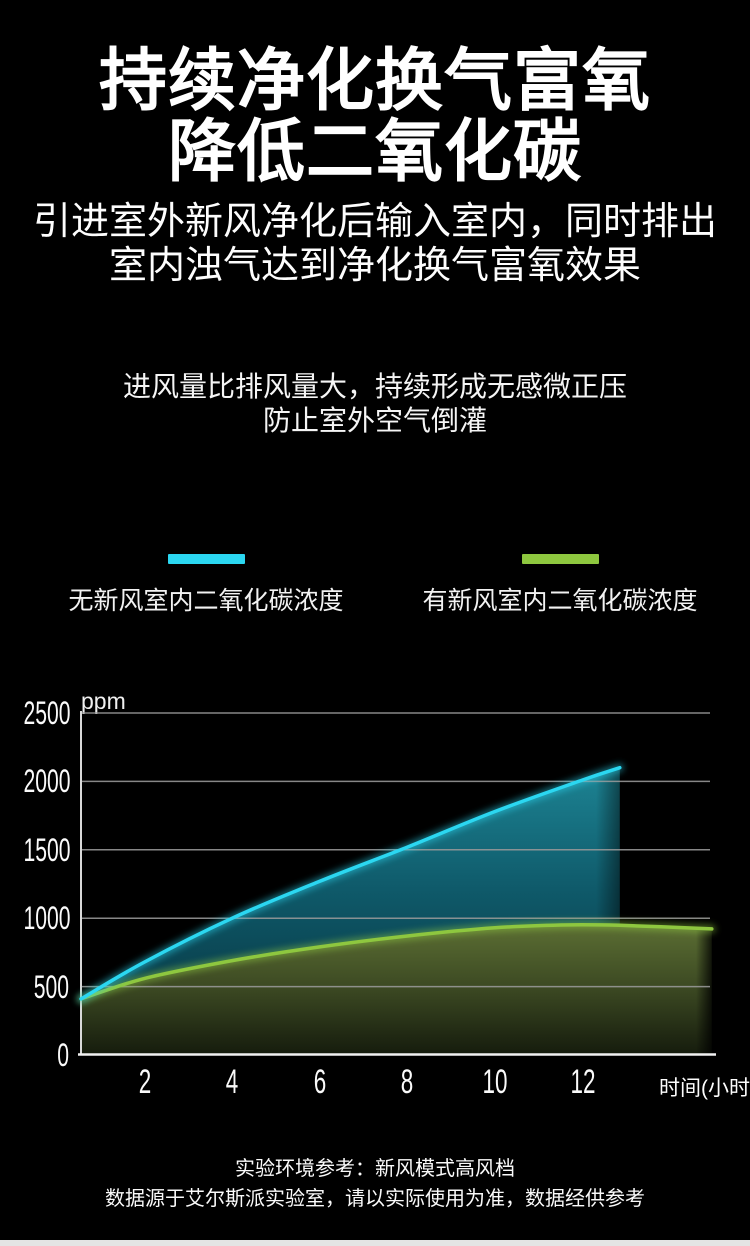 The width and height of the screenshot is (750, 1246). What do you see at coordinates (560, 559) in the screenshot?
I see `legend-swatch-fresh-air` at bounding box center [560, 559].